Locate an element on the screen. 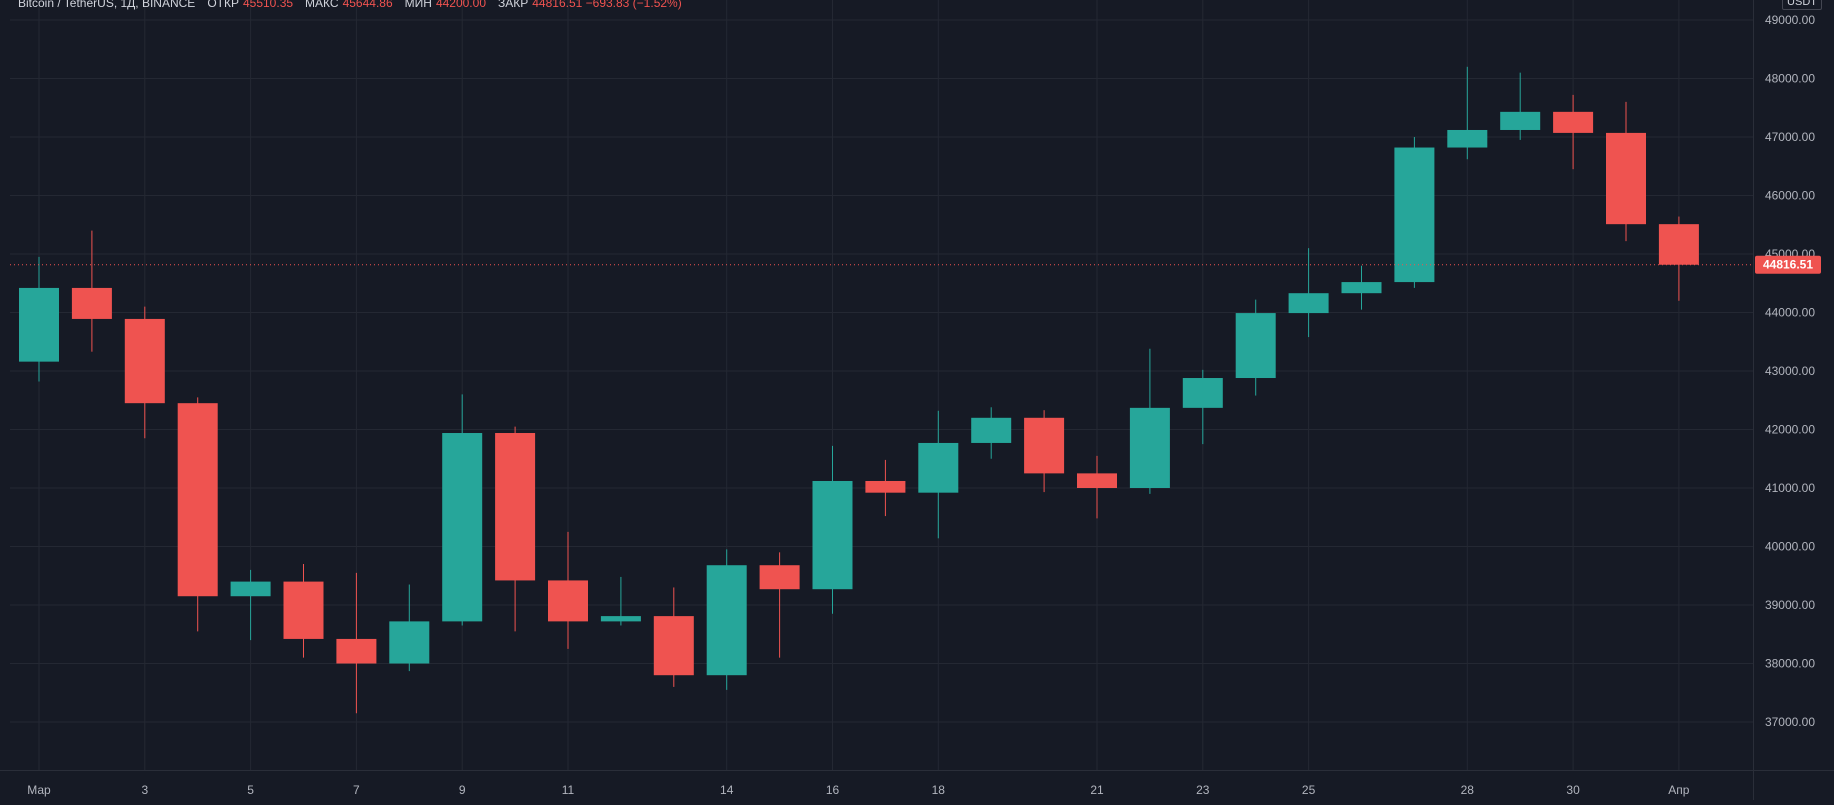  y-tick-label: 43000.00 is located at coordinates (1790, 371).